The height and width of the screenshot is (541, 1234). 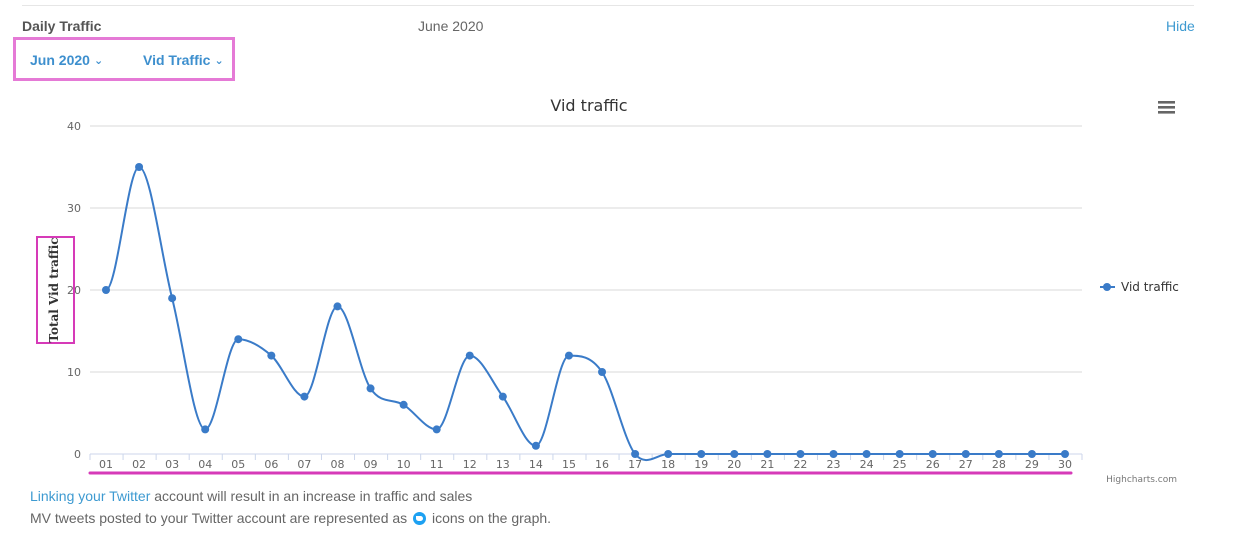 What do you see at coordinates (1107, 287) in the screenshot?
I see `legend-marker-icon` at bounding box center [1107, 287].